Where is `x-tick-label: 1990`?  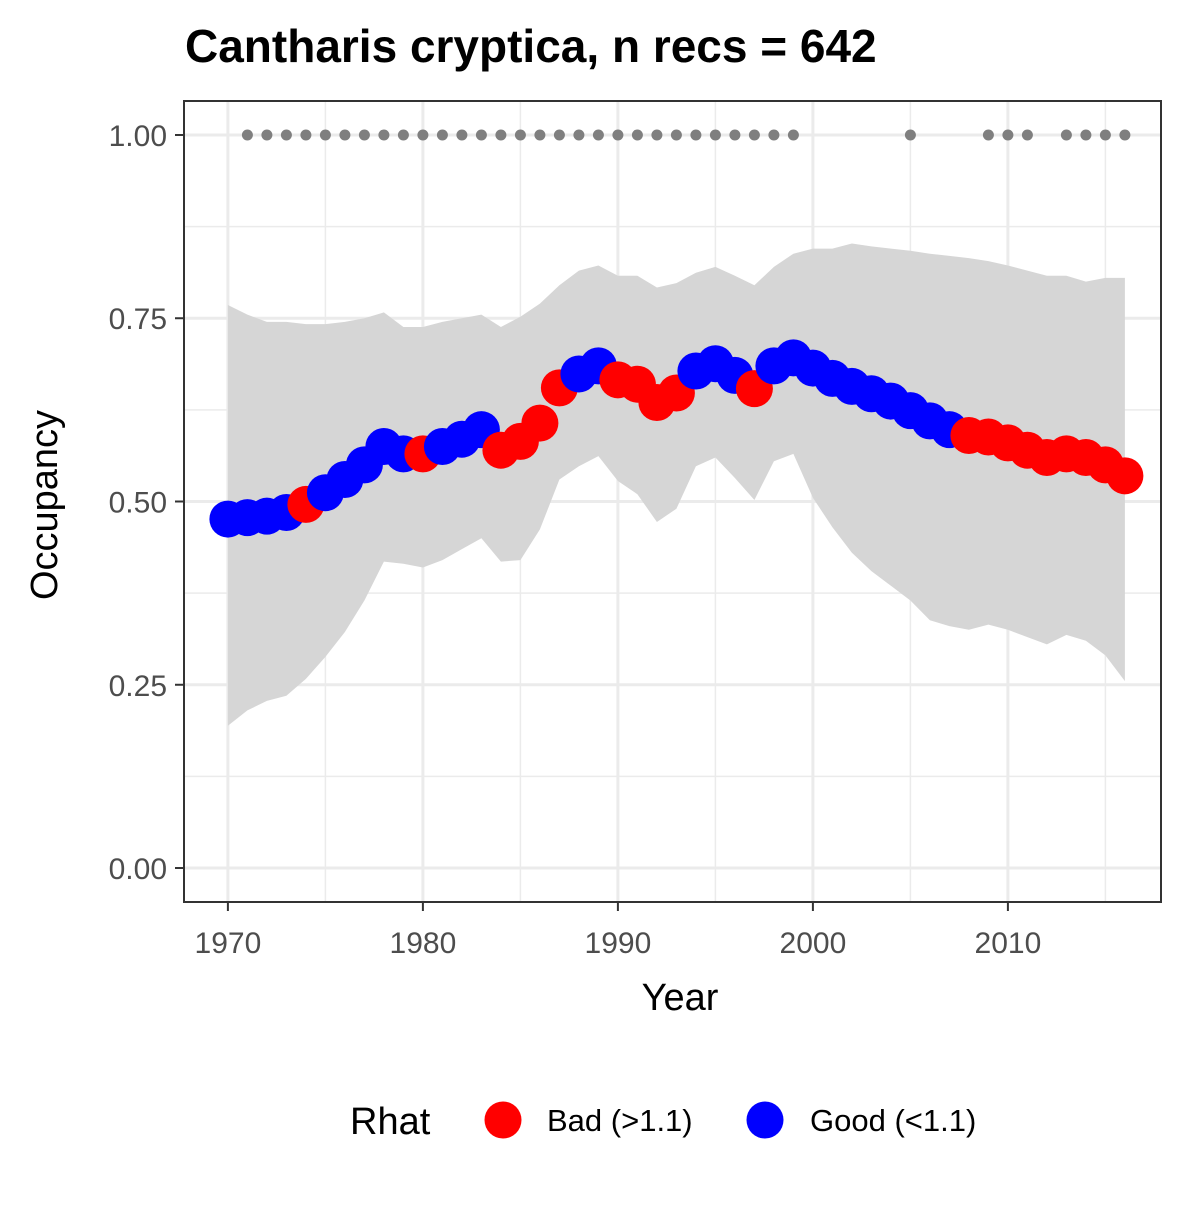
x-tick-label: 1990 is located at coordinates (618, 943).